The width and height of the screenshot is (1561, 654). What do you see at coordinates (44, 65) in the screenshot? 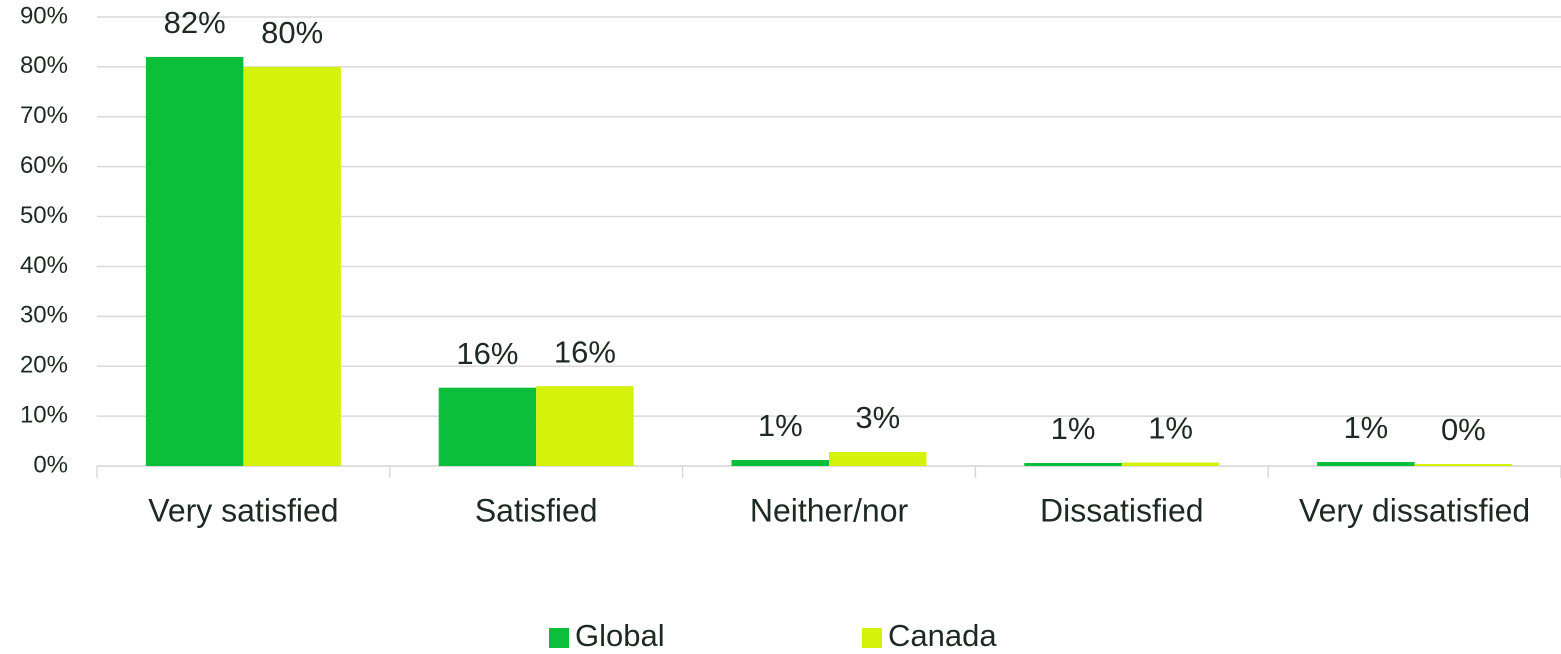
I see `y-tick-label: 80%` at bounding box center [44, 65].